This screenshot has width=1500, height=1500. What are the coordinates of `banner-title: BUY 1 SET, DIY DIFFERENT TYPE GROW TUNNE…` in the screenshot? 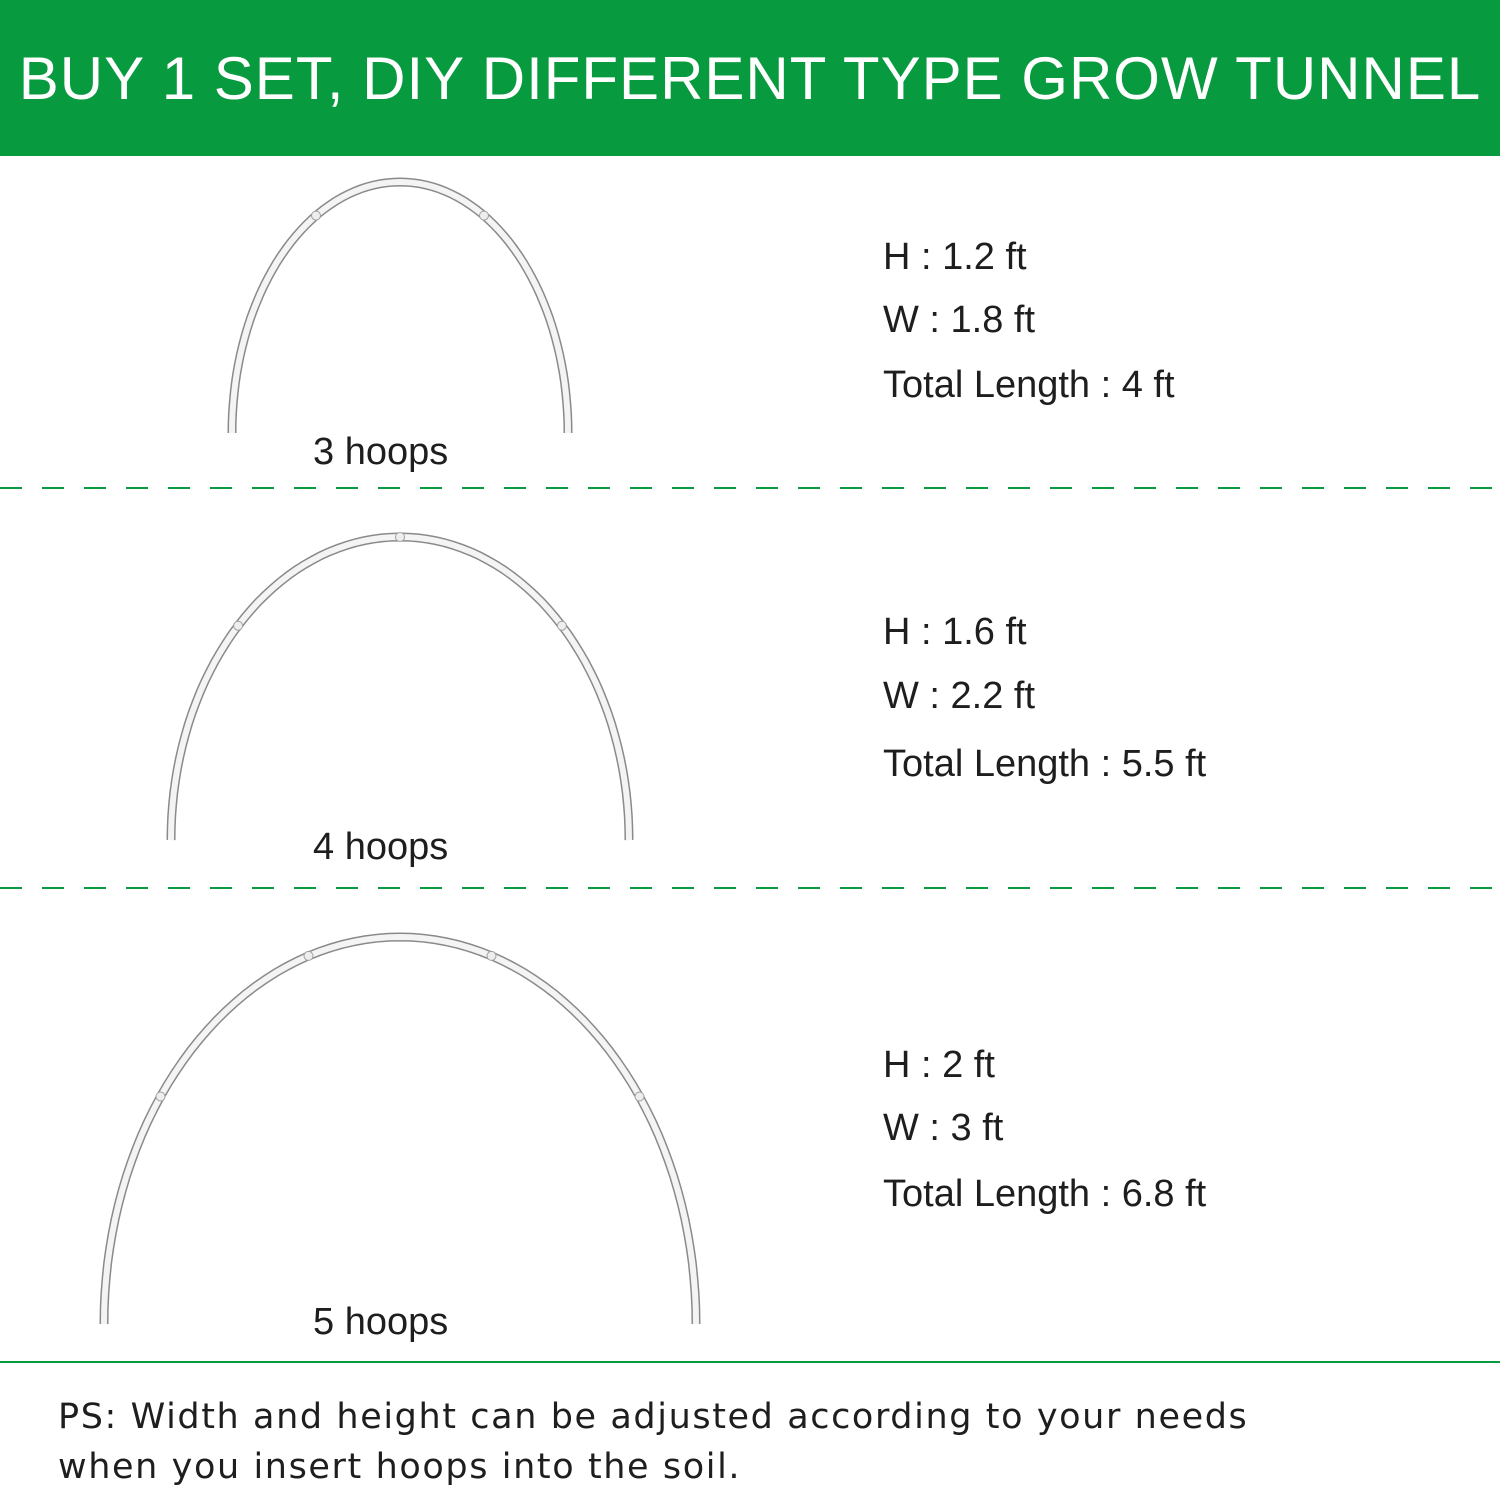 It's located at (750, 78).